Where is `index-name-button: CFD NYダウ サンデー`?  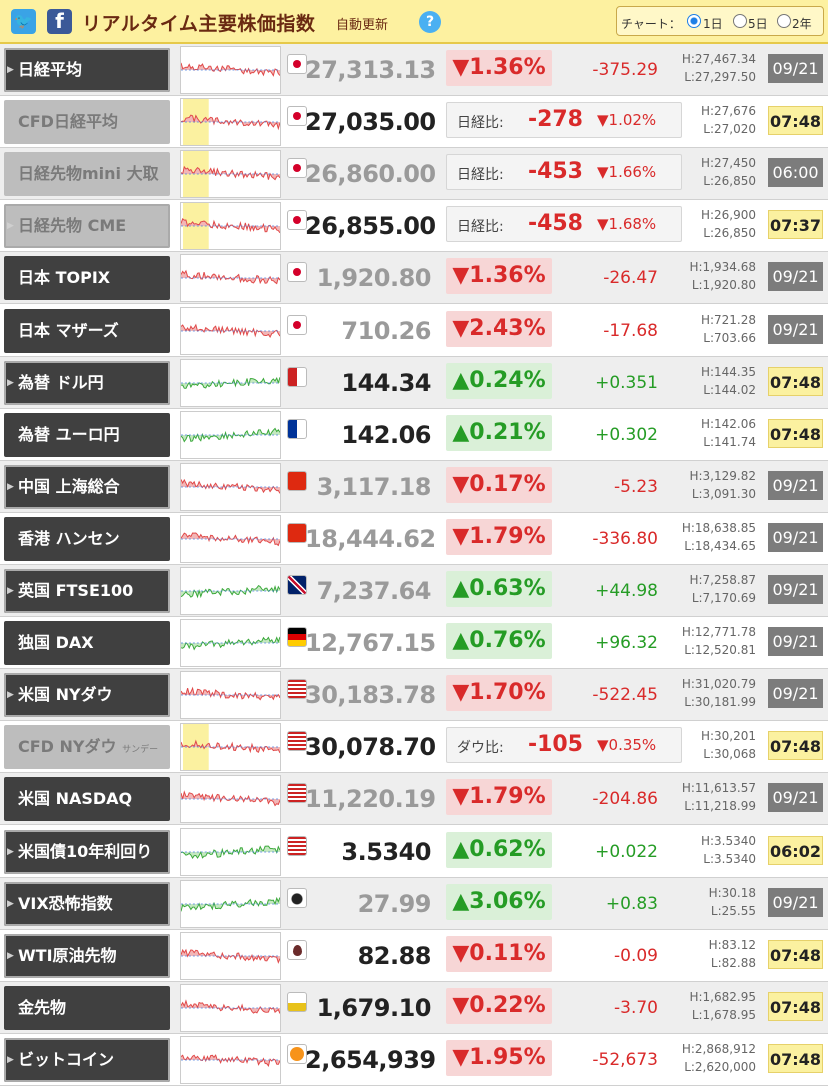
index-name-button: CFD NYダウ サンデー is located at coordinates (87, 747).